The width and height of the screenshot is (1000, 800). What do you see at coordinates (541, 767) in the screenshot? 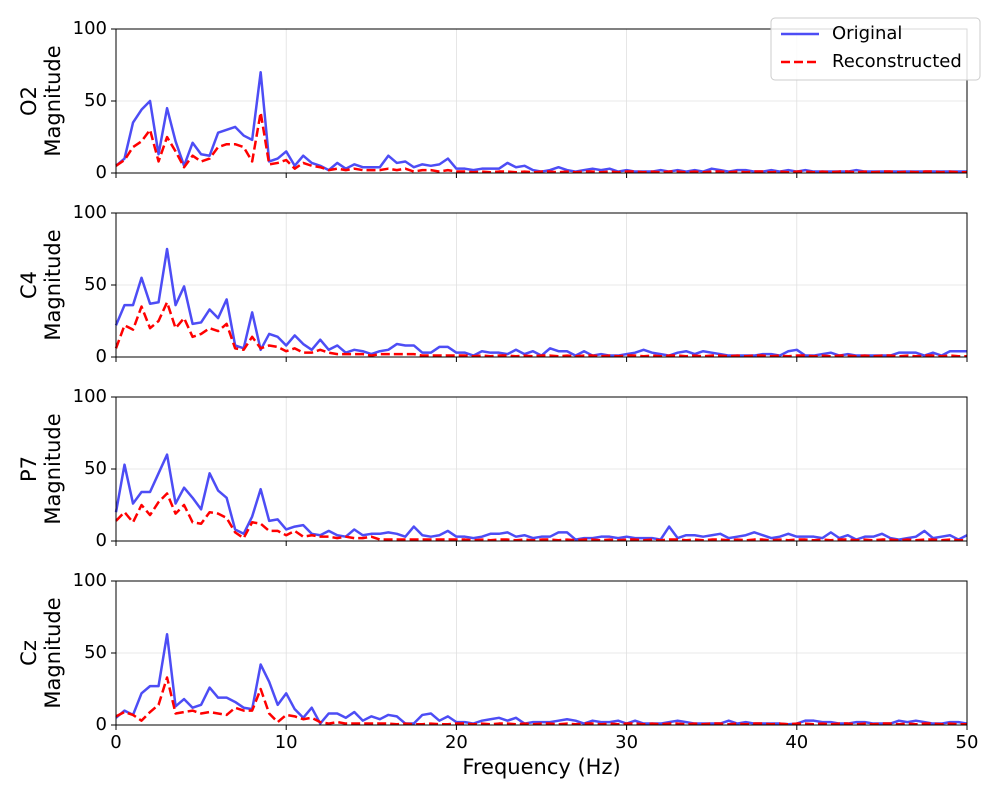
I see `x-axis-label: Frequency (Hz)` at bounding box center [541, 767].